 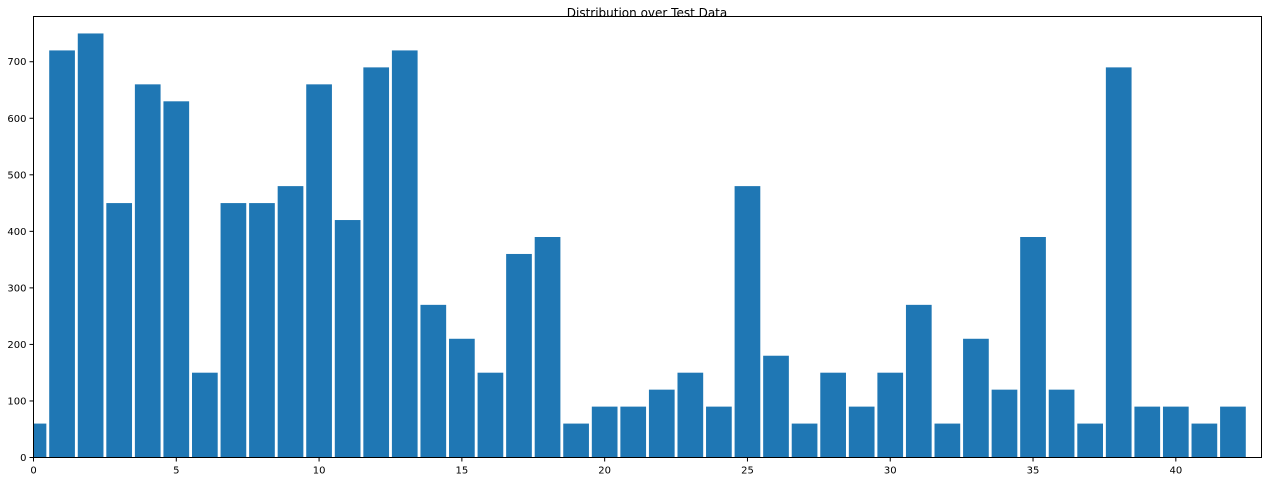 I want to click on y-tick-label: 500, so click(x=16, y=175).